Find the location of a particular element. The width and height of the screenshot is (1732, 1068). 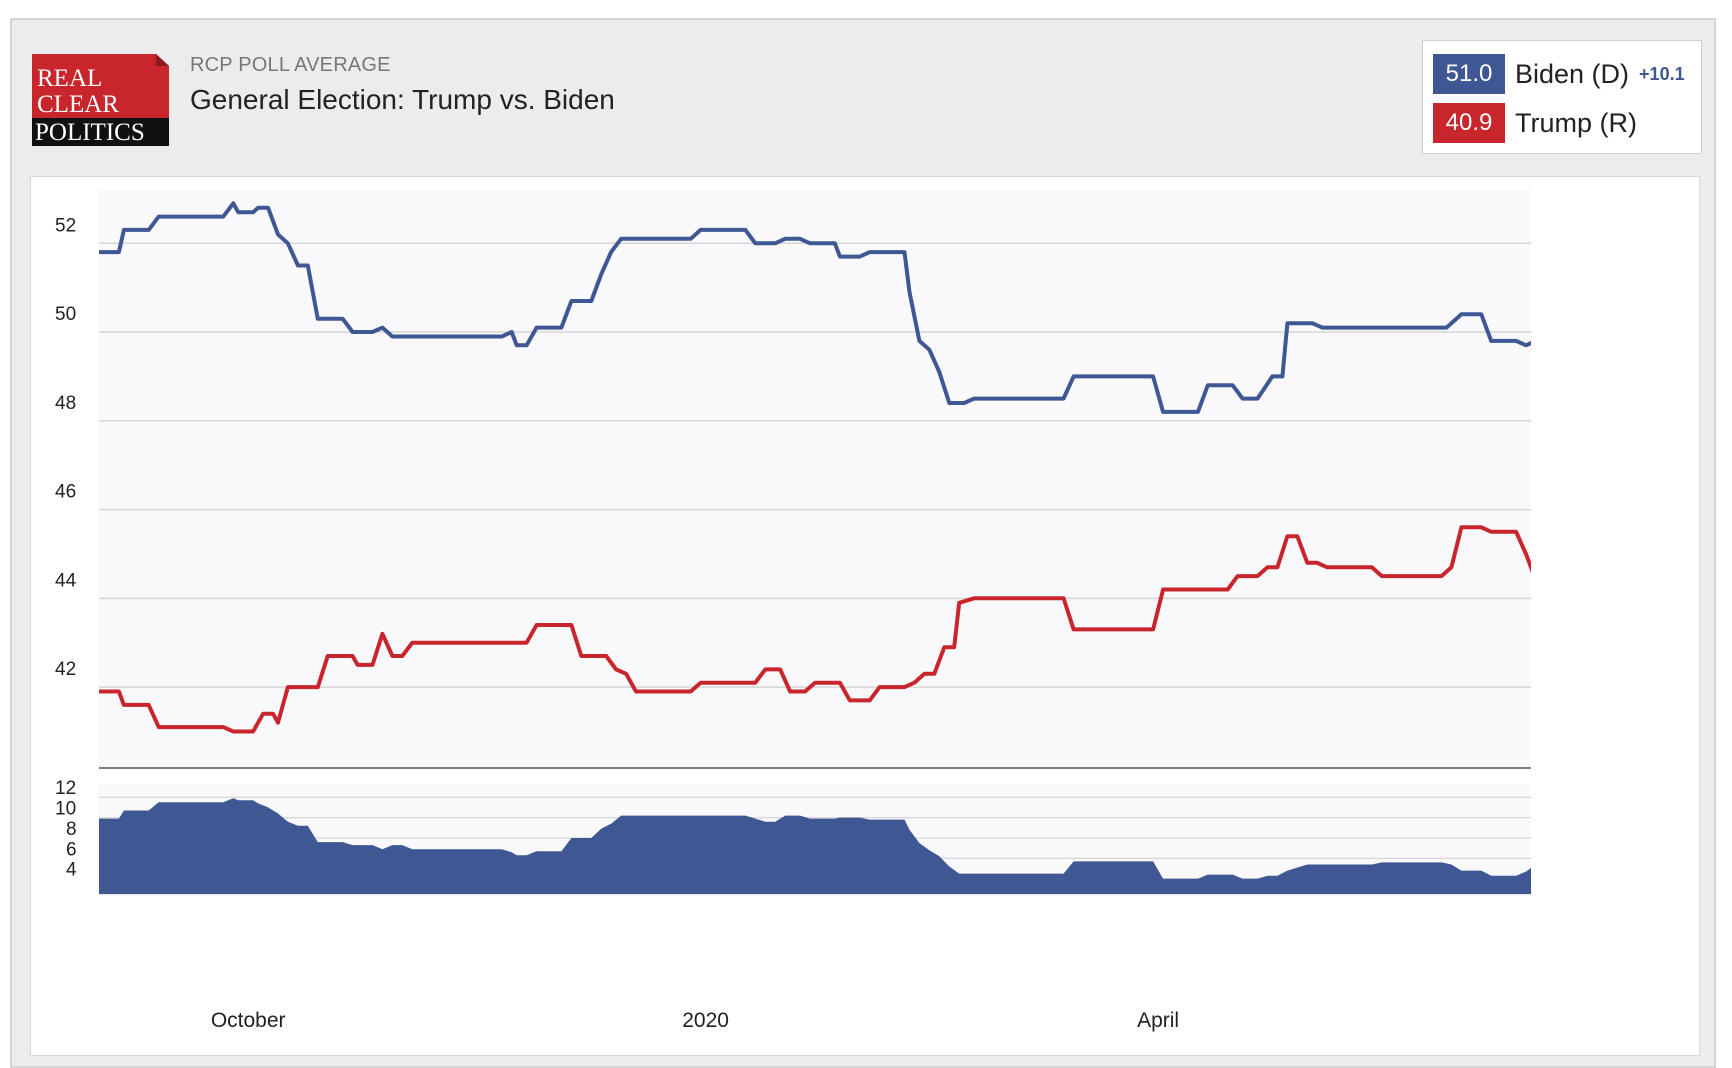

logo-red-block is located at coordinates (100, 86).